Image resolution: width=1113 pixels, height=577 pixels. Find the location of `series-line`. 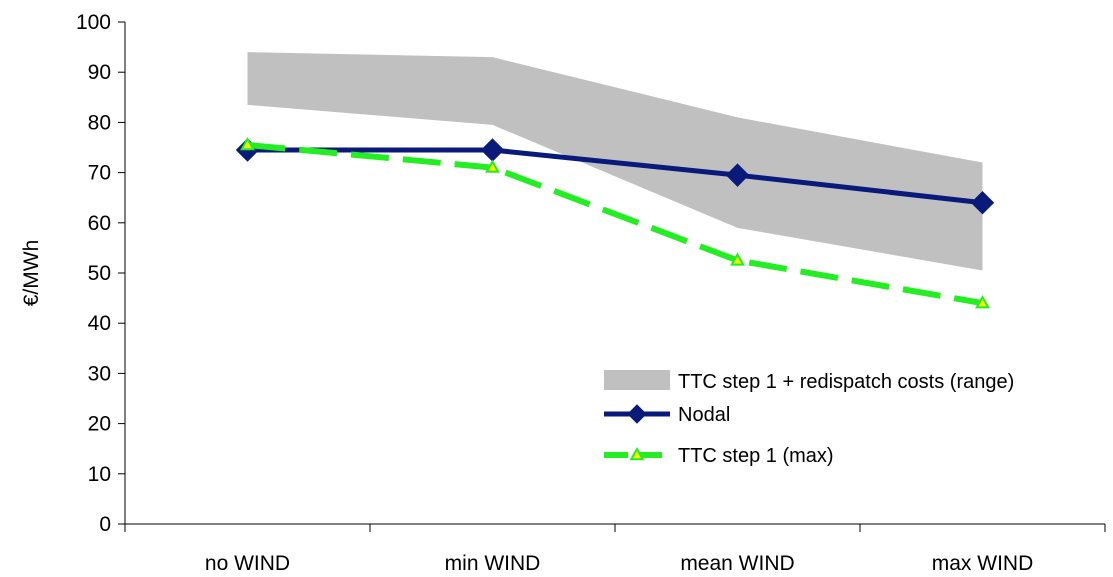

series-line is located at coordinates (615, 176).